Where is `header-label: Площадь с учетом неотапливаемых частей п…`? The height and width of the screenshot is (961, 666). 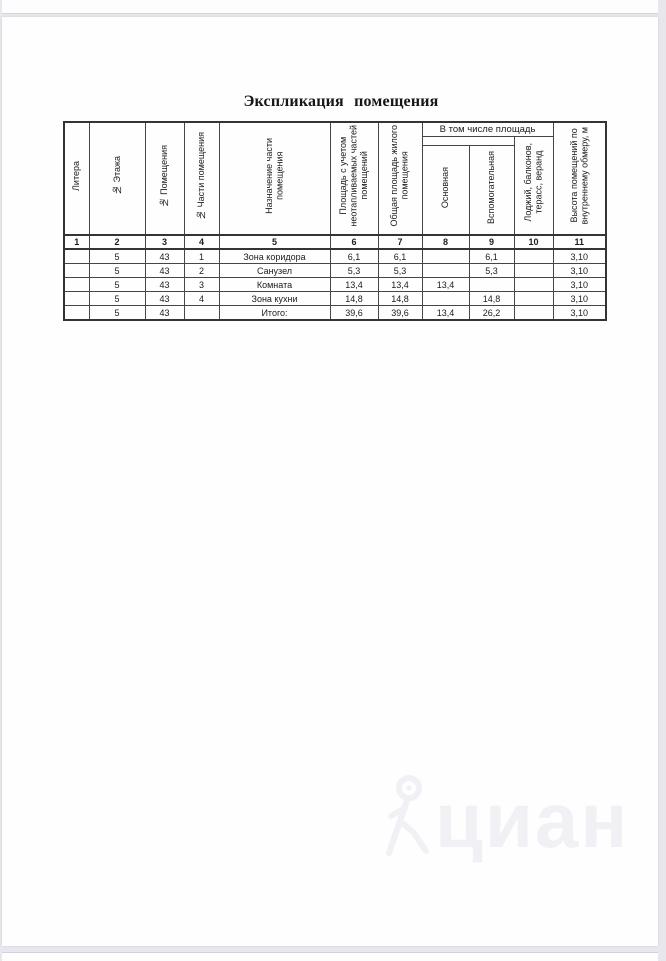 header-label: Площадь с учетом неотапливаемых частей п… is located at coordinates (354, 176).